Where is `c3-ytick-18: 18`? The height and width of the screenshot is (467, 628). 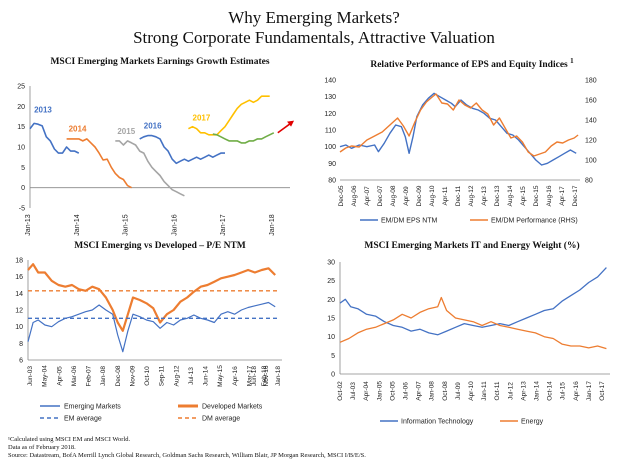
c3-ytick-18: 18 is located at coordinates (19, 261).